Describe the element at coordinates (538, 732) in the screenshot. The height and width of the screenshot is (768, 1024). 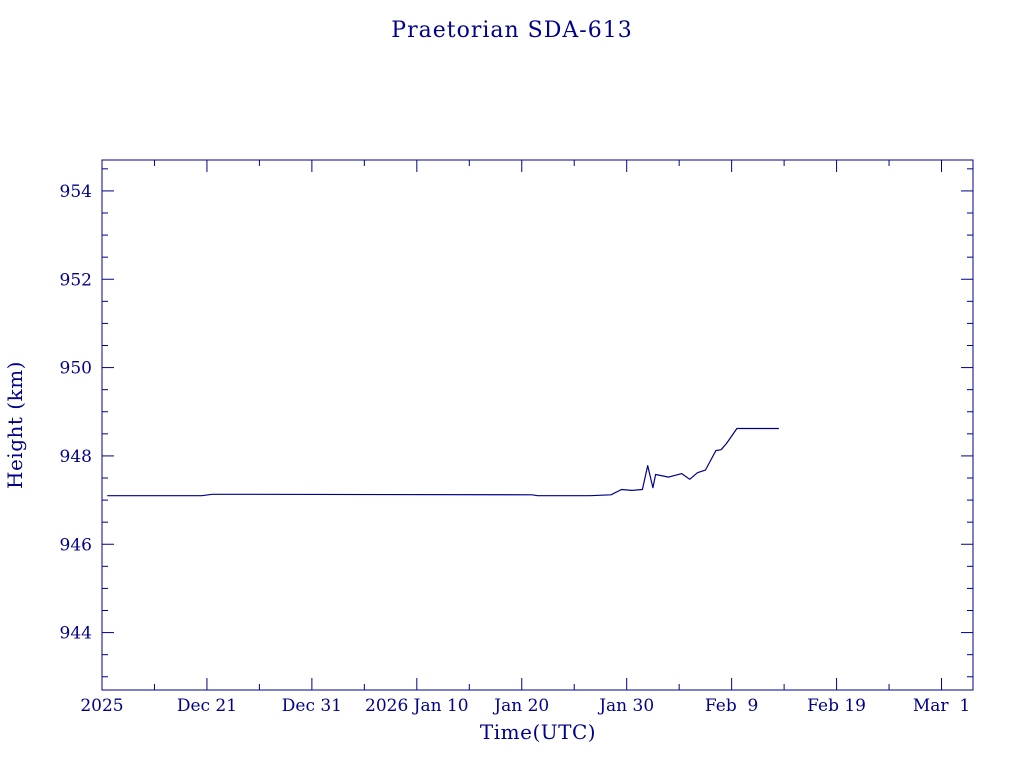
I see `x-axis-label: Time(UTC)` at that location.